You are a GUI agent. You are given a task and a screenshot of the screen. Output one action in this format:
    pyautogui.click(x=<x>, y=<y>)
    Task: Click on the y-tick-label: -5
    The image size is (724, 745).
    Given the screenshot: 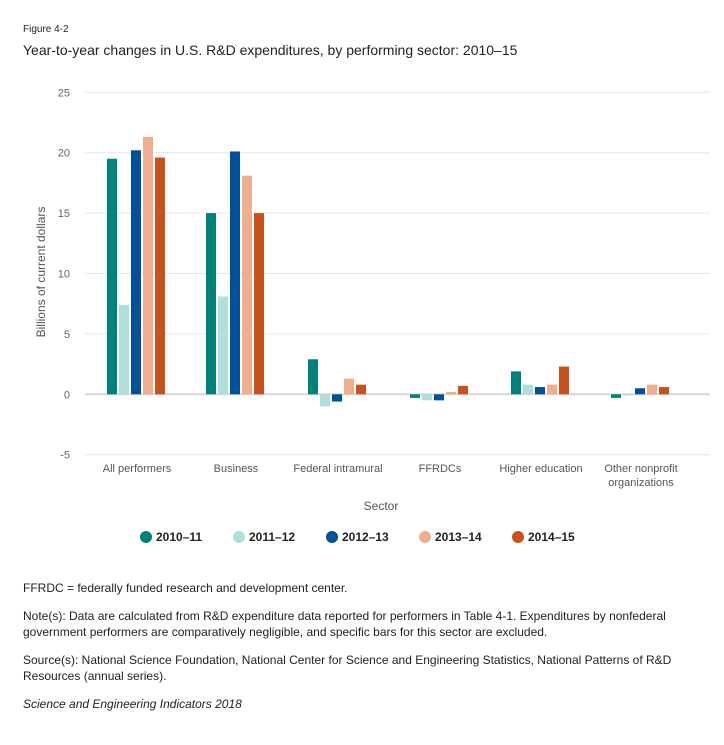 What is the action you would take?
    pyautogui.click(x=65, y=456)
    